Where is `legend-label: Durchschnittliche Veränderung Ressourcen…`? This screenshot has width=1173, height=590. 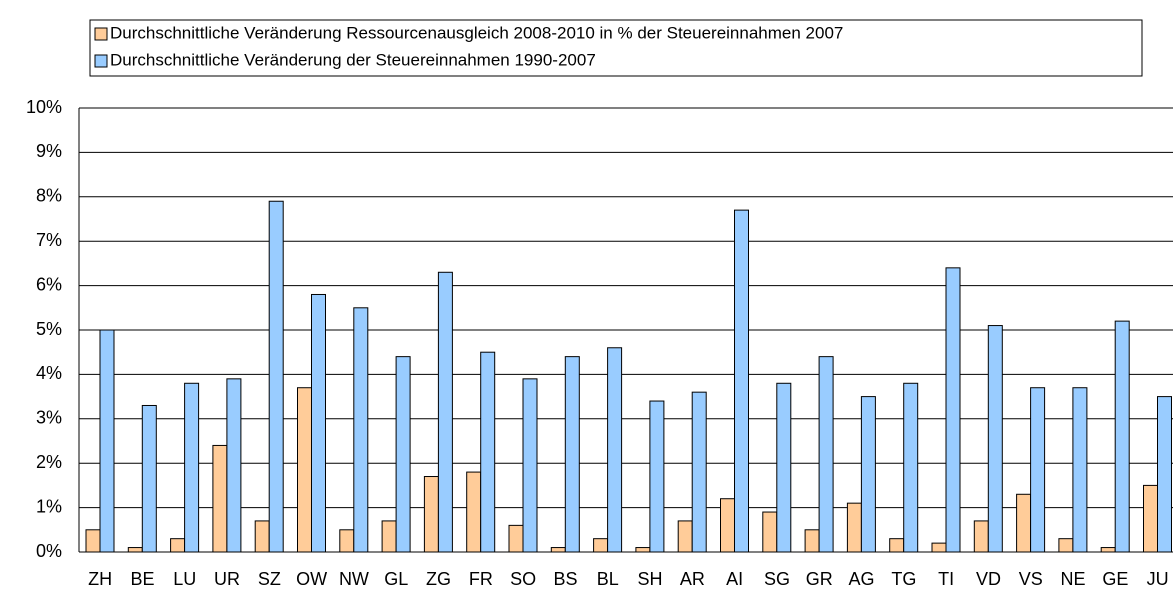 legend-label: Durchschnittliche Veränderung Ressourcen… is located at coordinates (476, 32).